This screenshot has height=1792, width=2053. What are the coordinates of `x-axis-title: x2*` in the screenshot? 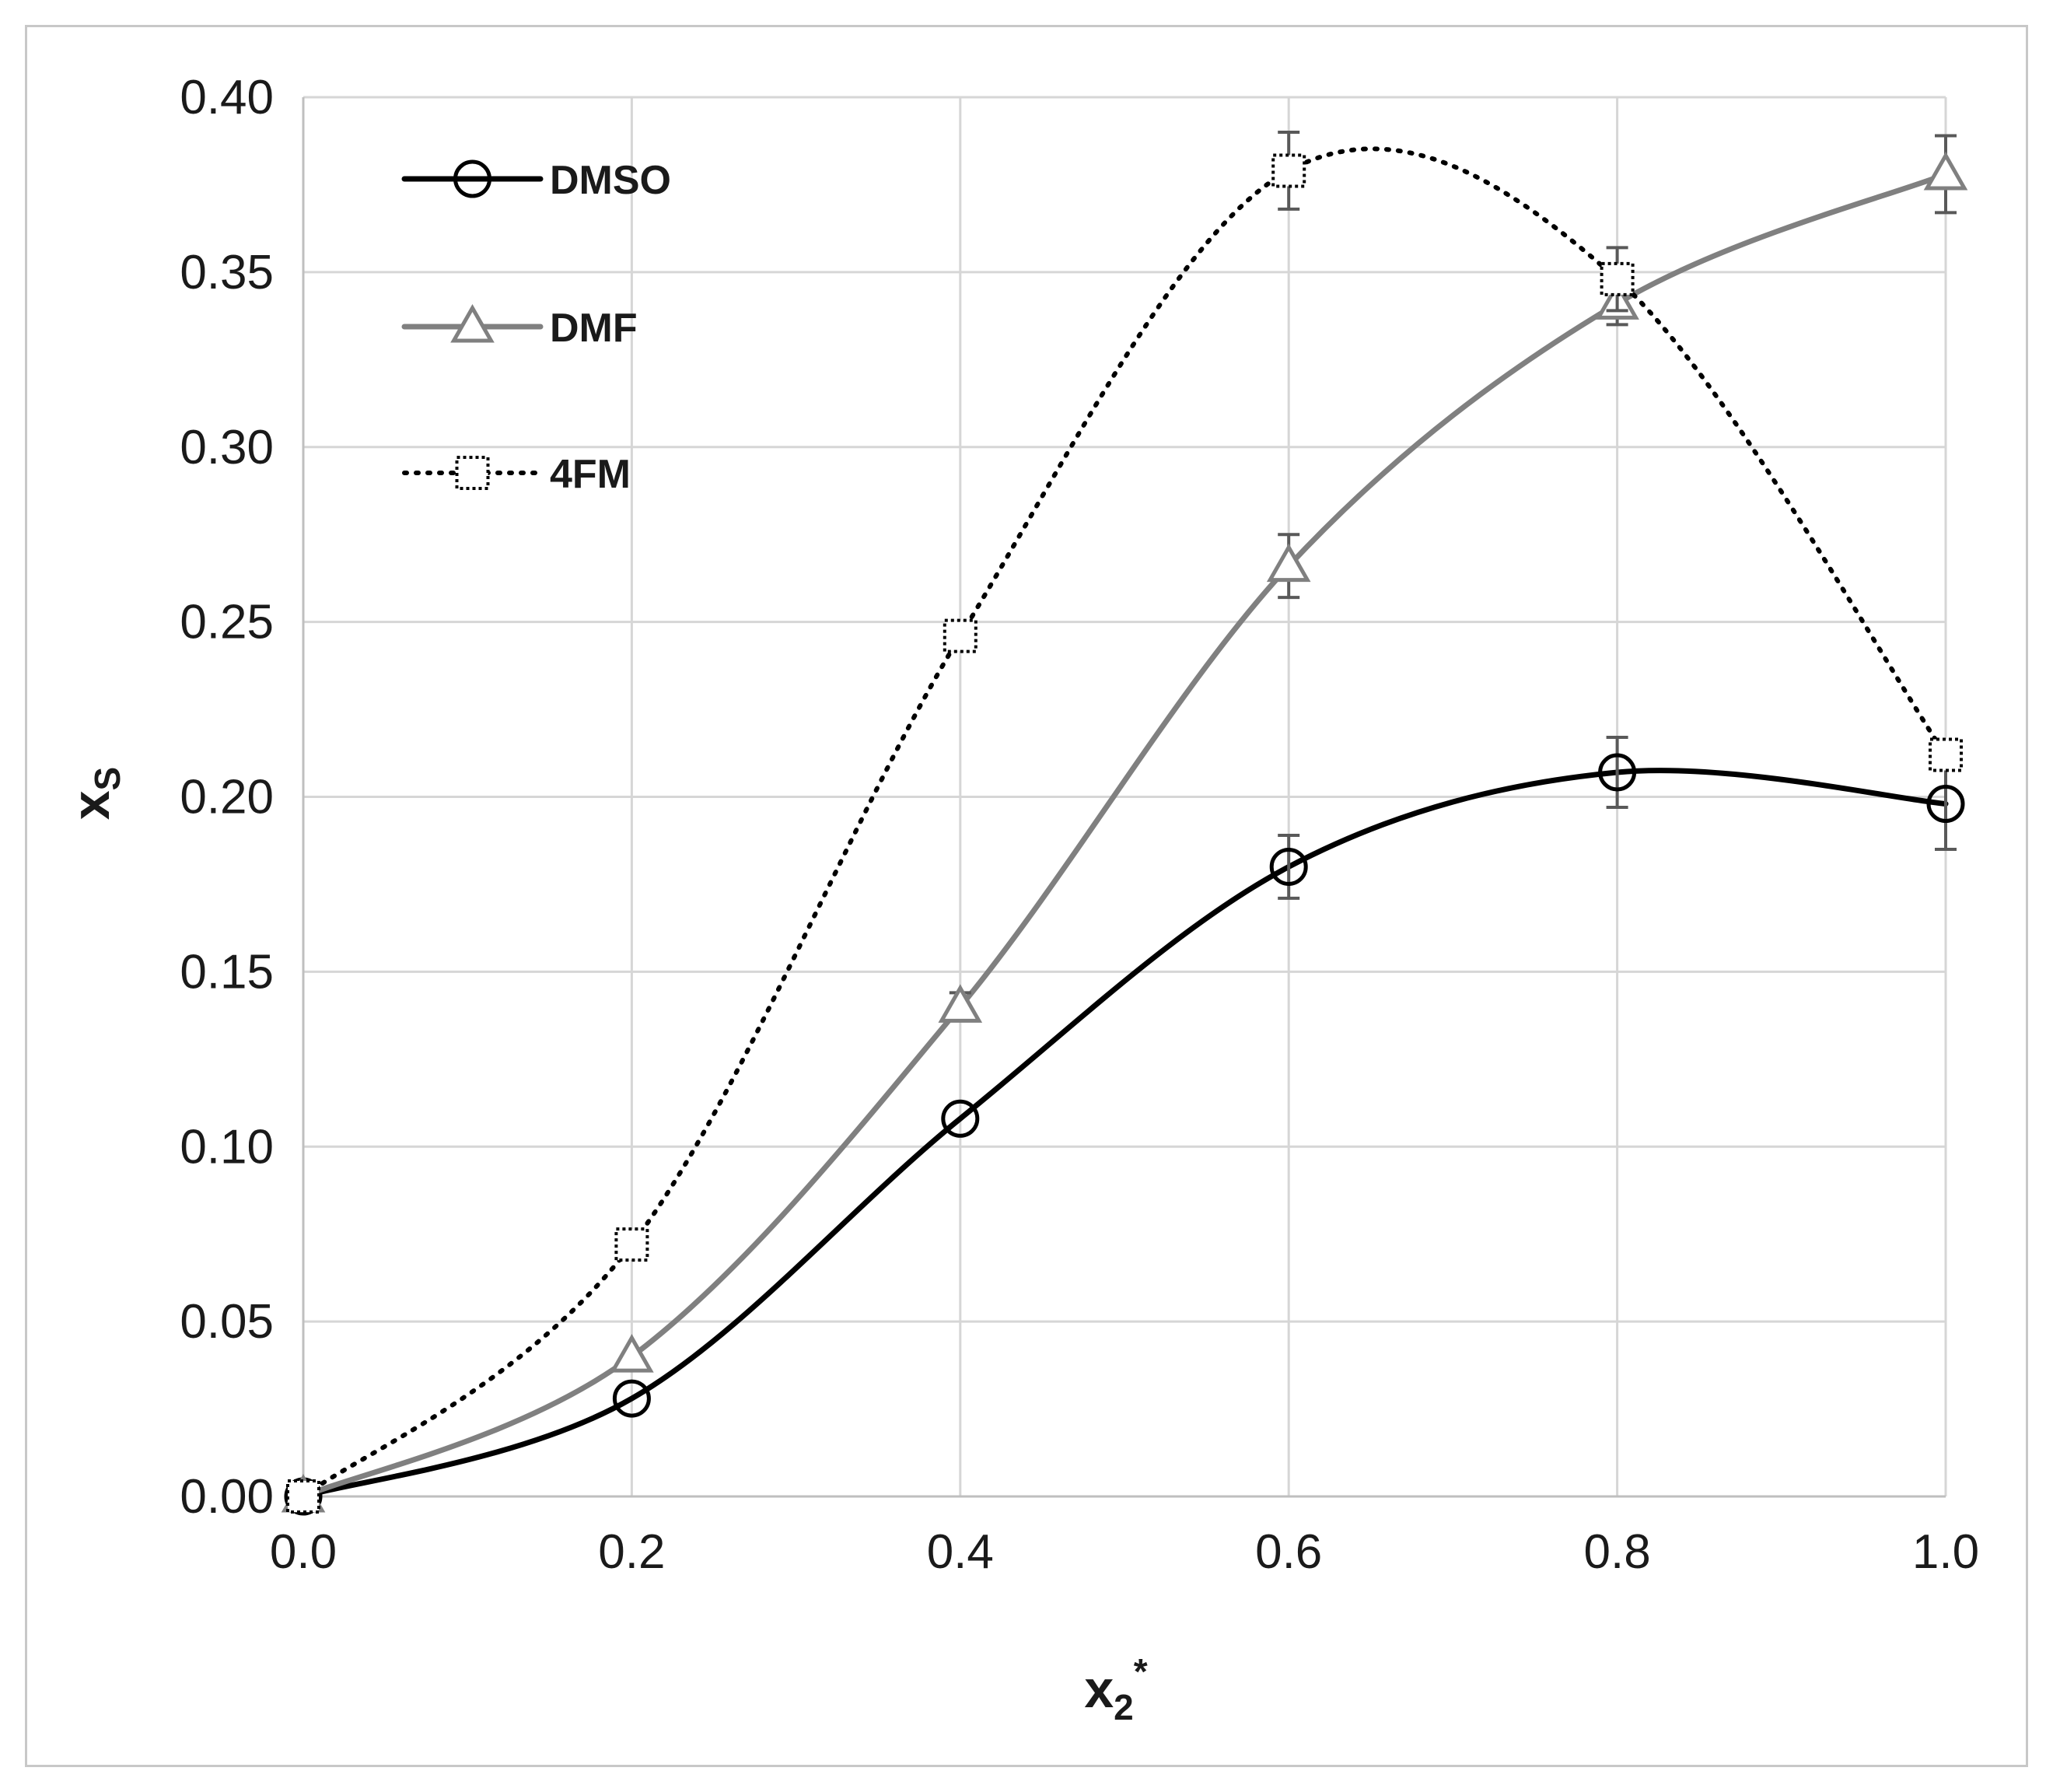 It's located at (1116, 1689).